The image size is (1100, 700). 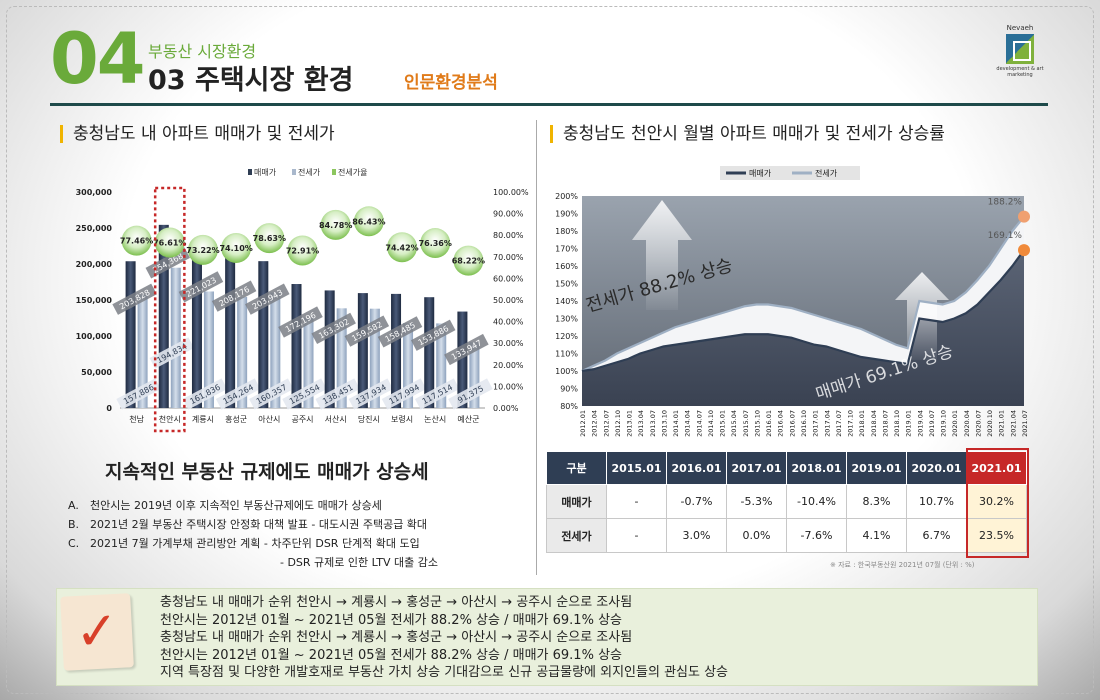 I want to click on y-right-tick-label: 80.00%, so click(x=508, y=235).